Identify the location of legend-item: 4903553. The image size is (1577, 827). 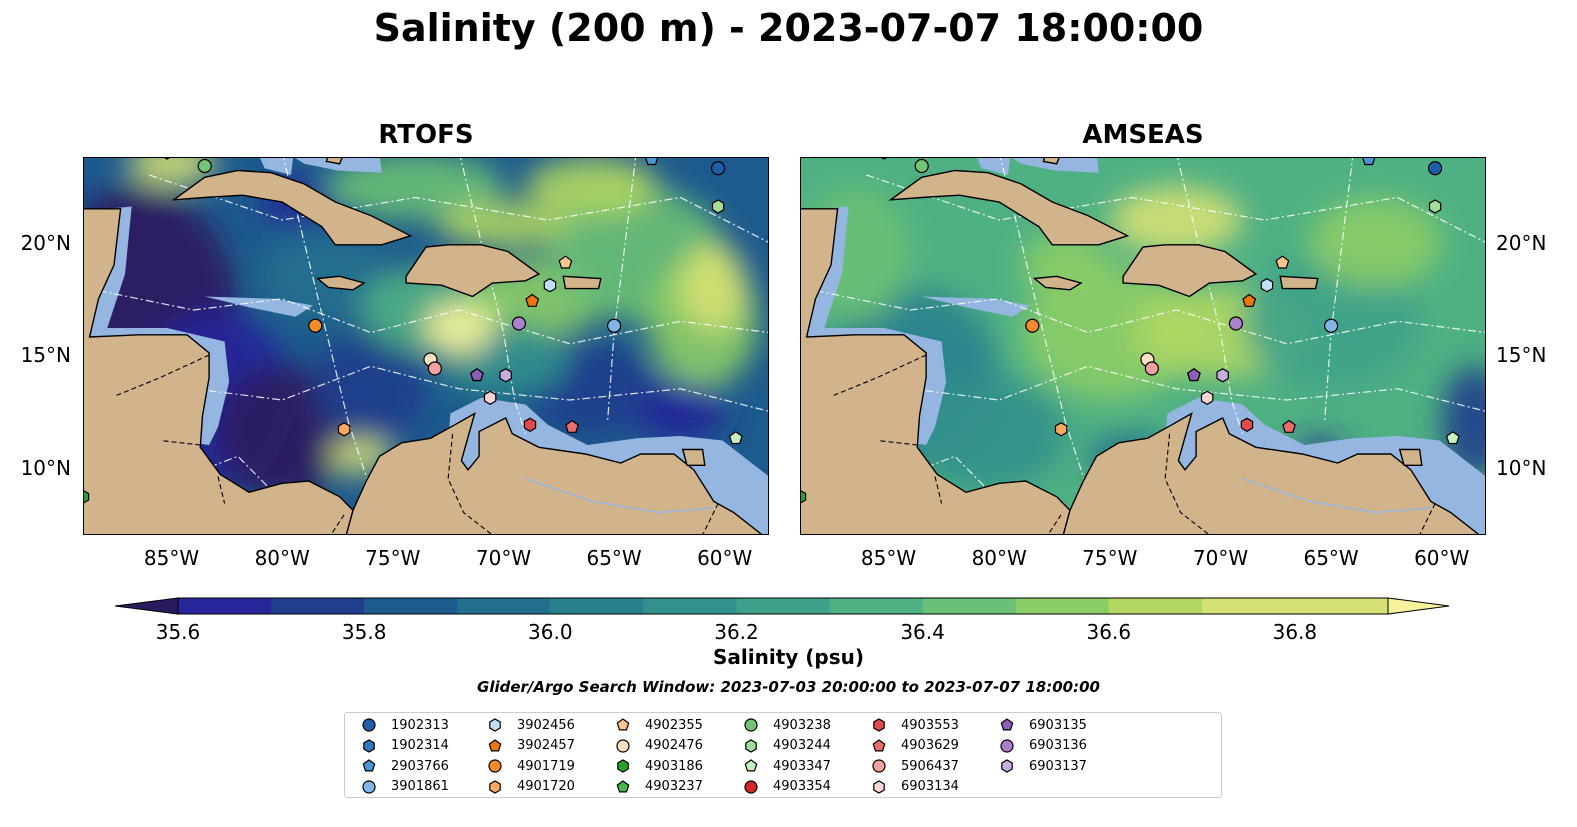
(914, 725).